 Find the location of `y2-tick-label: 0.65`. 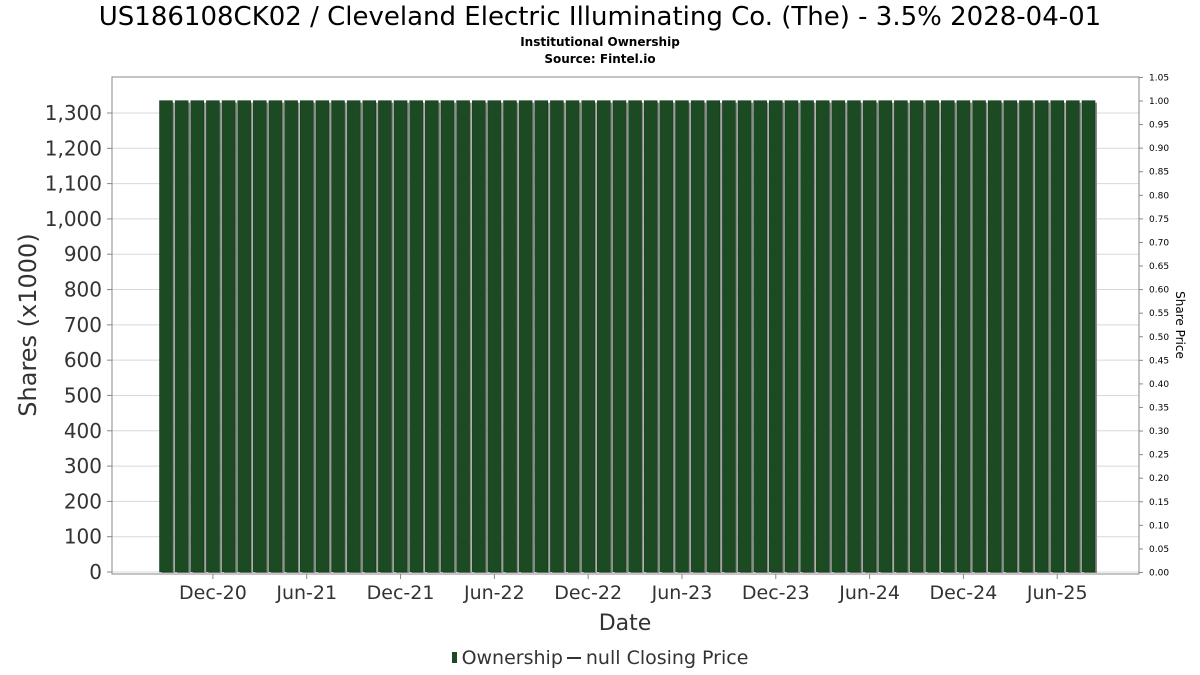

y2-tick-label: 0.65 is located at coordinates (1159, 267).